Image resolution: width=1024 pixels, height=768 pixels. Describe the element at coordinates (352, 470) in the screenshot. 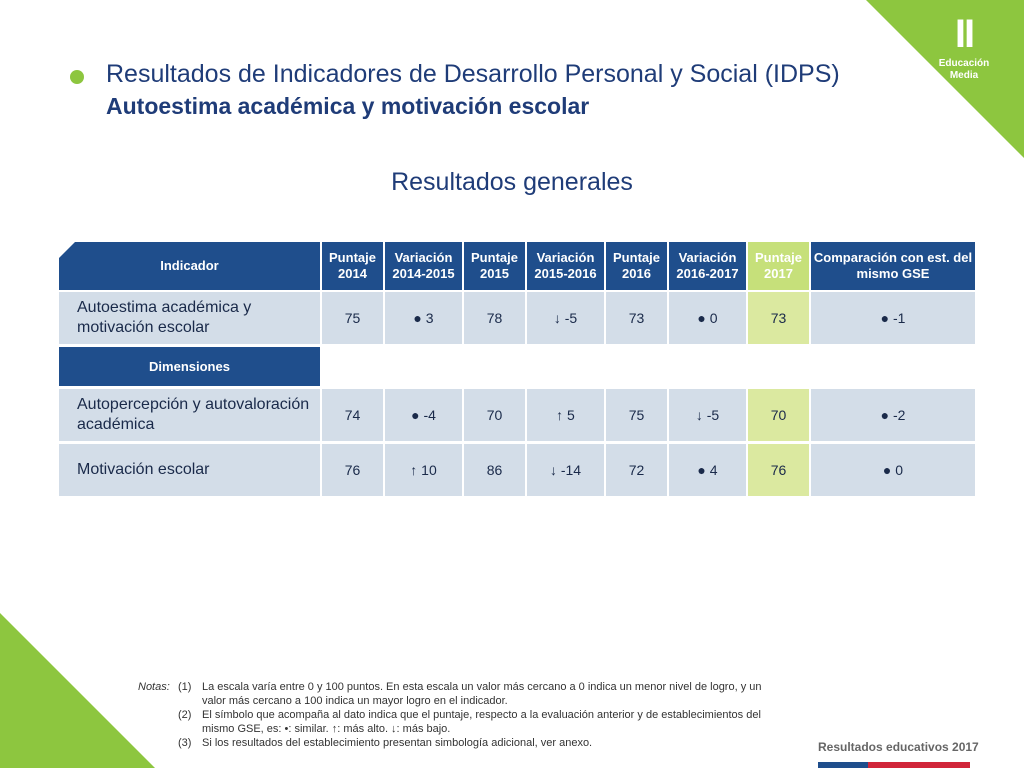

I see `cell-puntaje-2014: 76` at that location.